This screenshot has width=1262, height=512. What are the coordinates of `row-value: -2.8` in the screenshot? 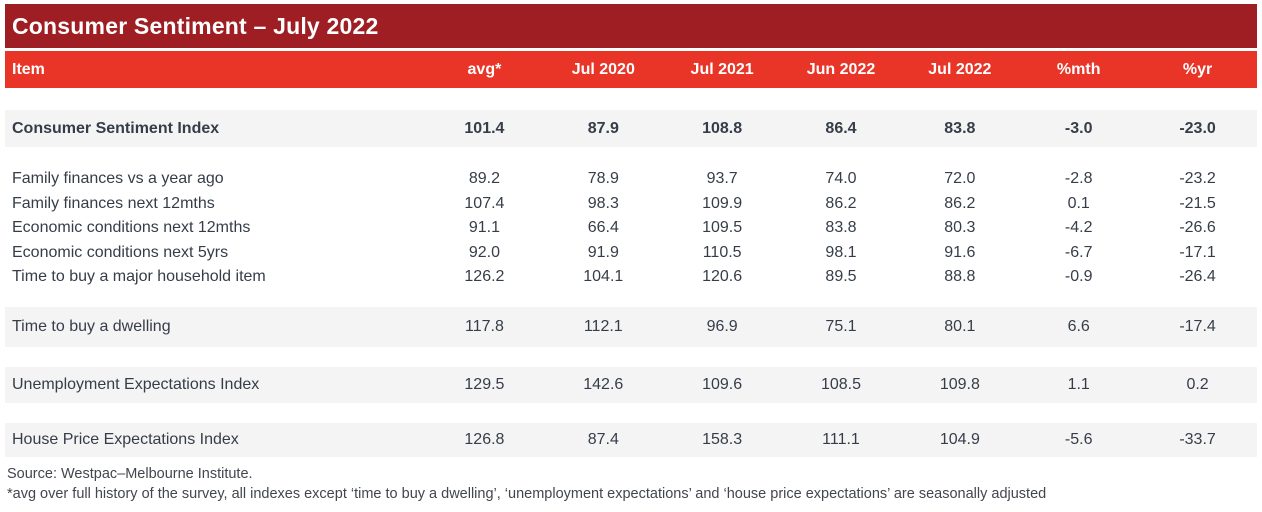 It's located at (1078, 179).